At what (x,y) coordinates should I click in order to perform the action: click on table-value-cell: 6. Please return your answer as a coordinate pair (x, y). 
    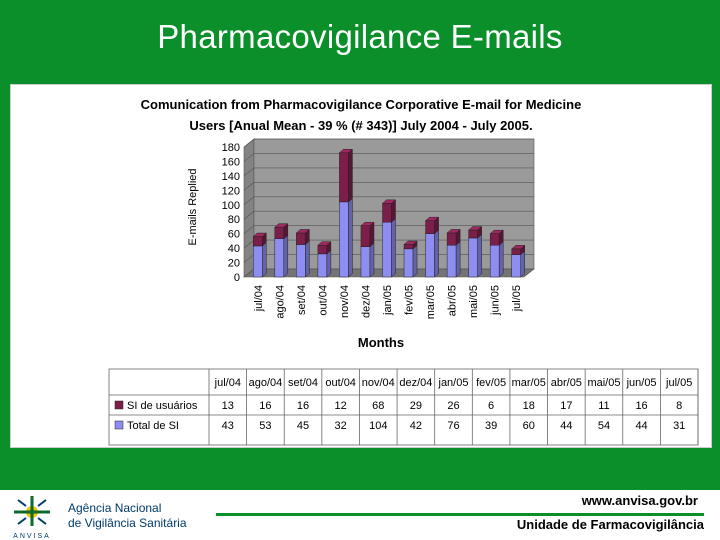
    Looking at the image, I should click on (491, 406).